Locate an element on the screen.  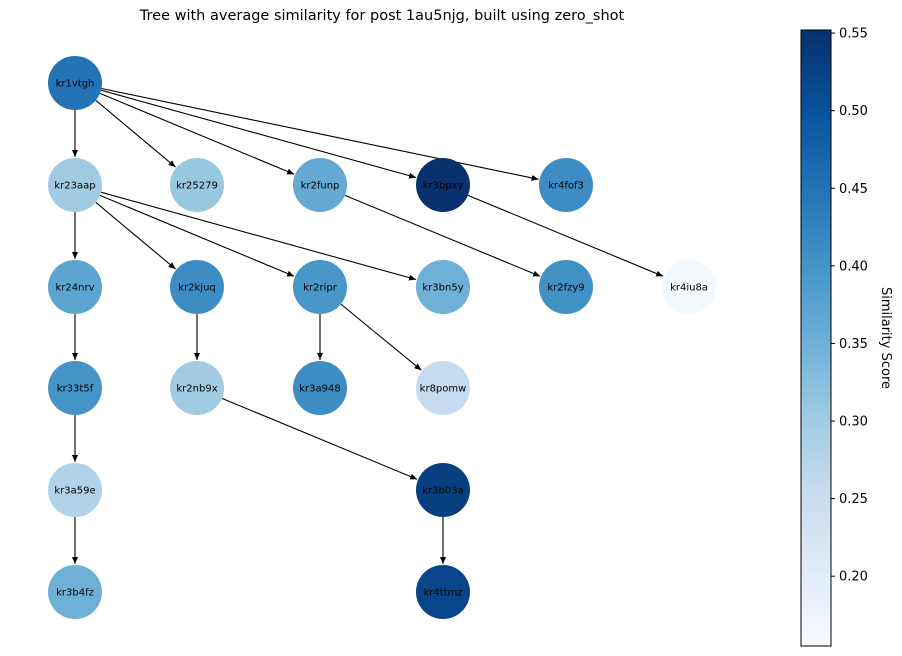
node-kr24nrv: kr24nrv is located at coordinates (75, 287).